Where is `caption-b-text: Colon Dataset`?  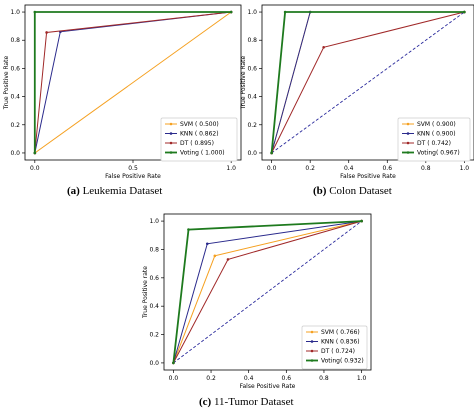 caption-b-text: Colon Dataset is located at coordinates (359, 191).